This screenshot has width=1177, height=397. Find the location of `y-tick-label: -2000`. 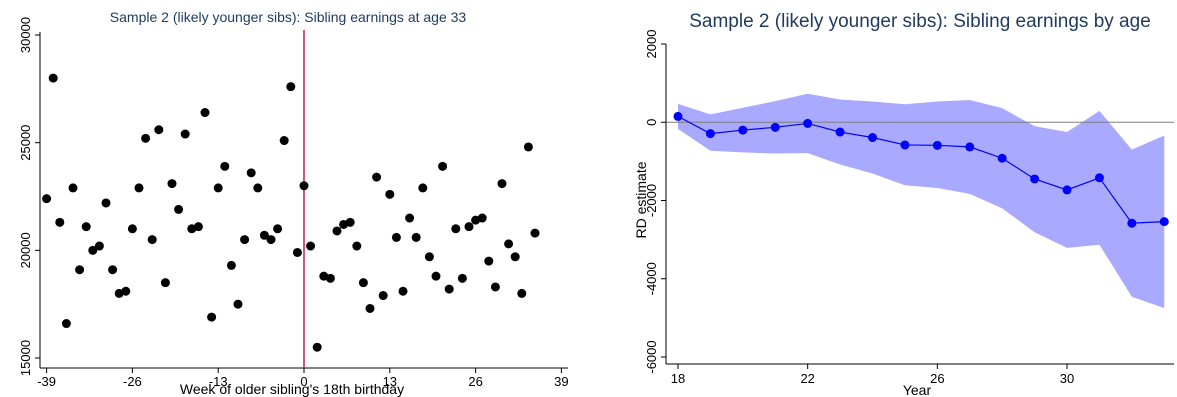

y-tick-label: -2000 is located at coordinates (651, 200).